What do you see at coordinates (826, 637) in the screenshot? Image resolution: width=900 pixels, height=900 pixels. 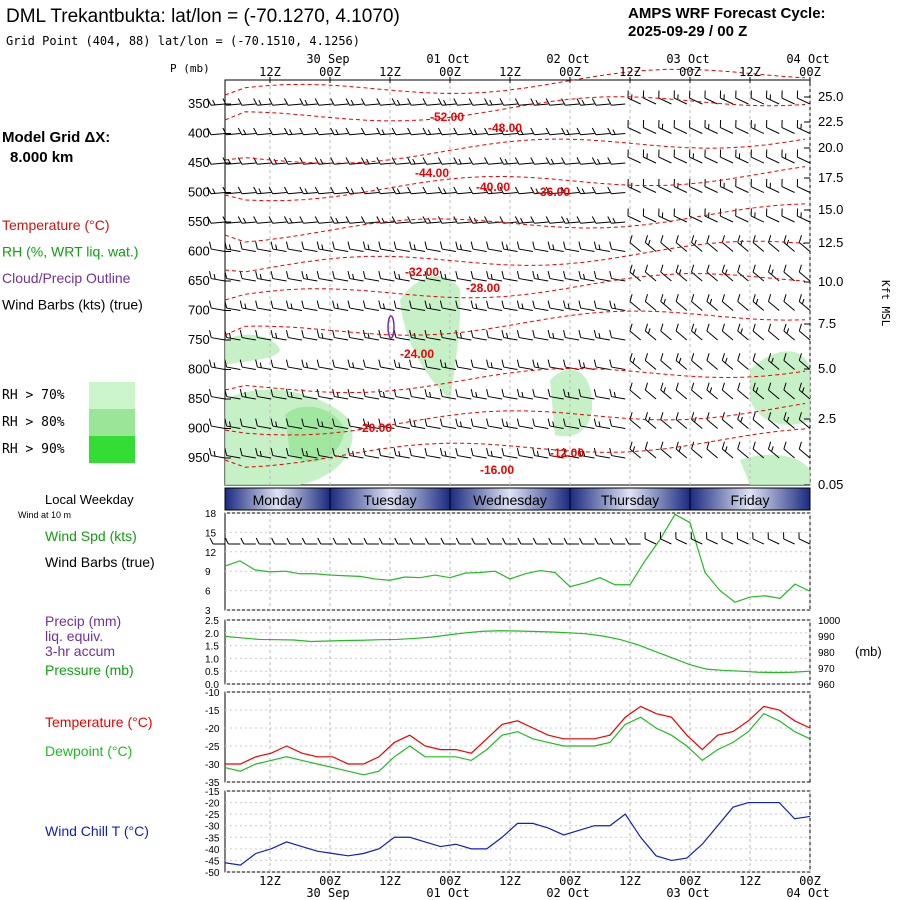 I see `right-tick-label: 990` at bounding box center [826, 637].